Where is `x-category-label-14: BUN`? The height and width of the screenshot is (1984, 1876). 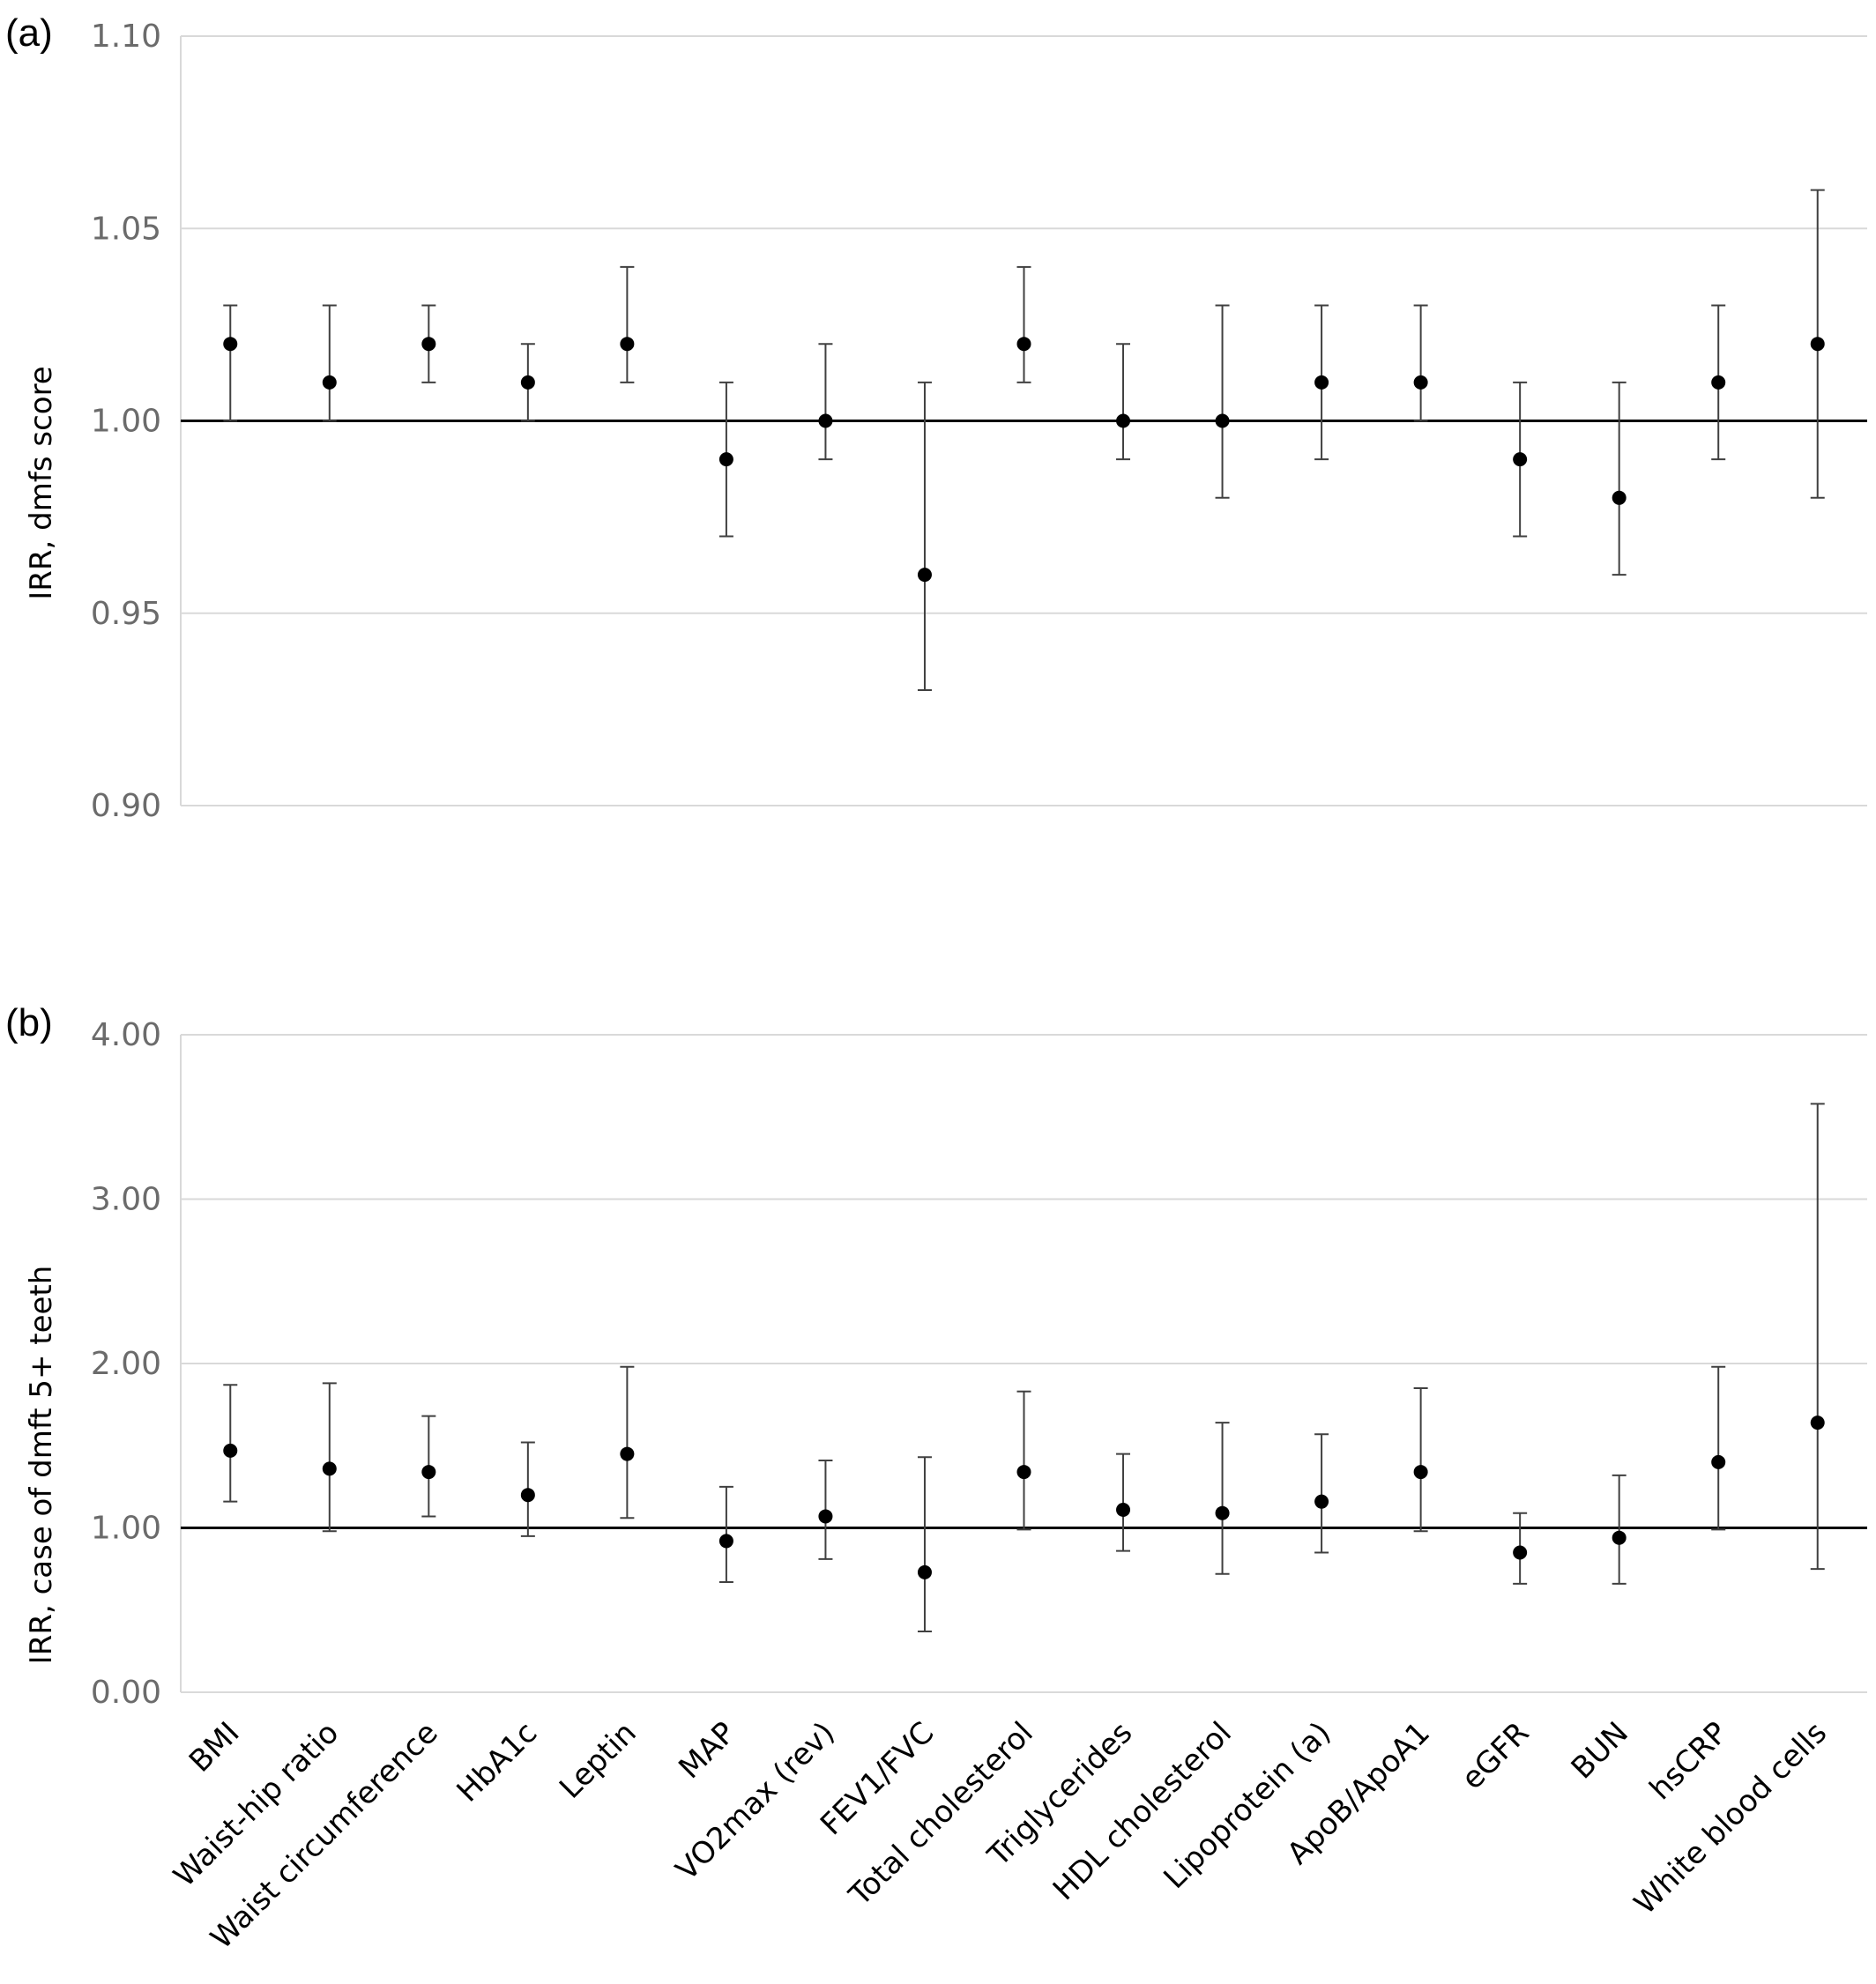 x-category-label-14: BUN is located at coordinates (1600, 1750).